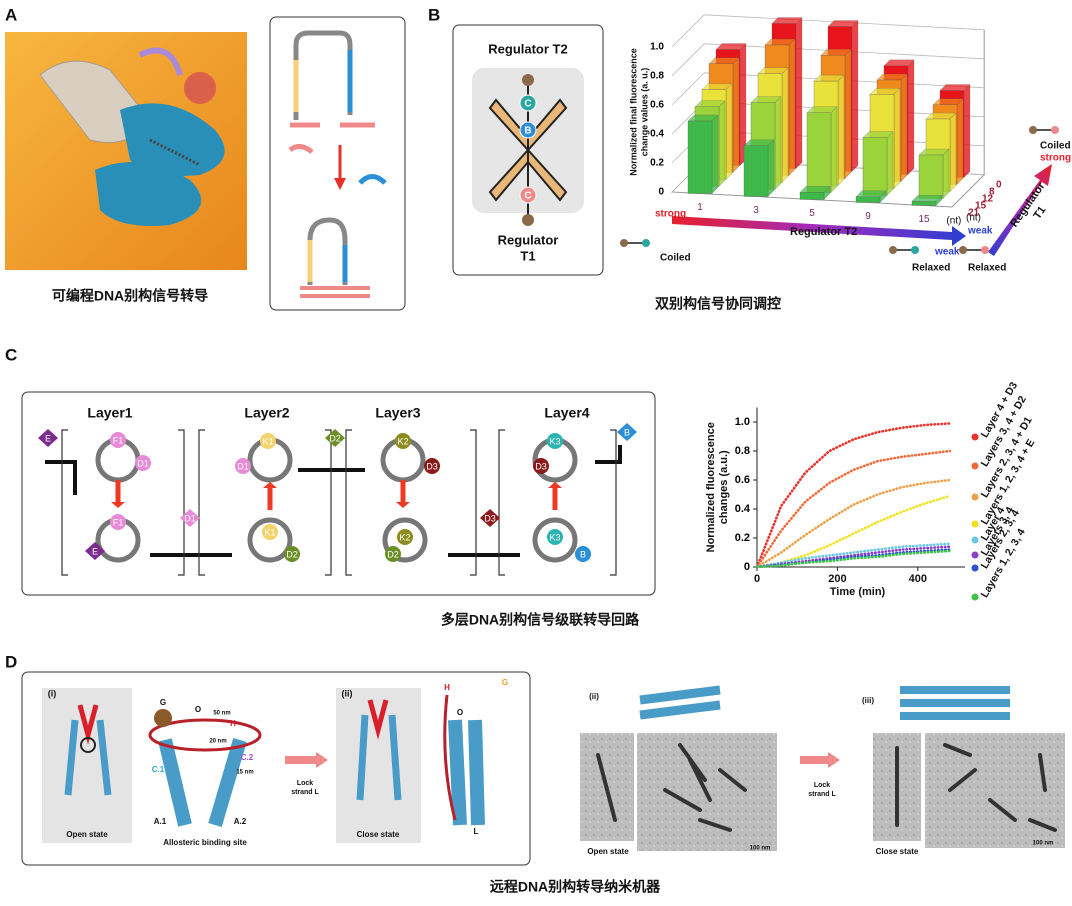  What do you see at coordinates (826, 787) in the screenshot?
I see `tem-particles` at bounding box center [826, 787].